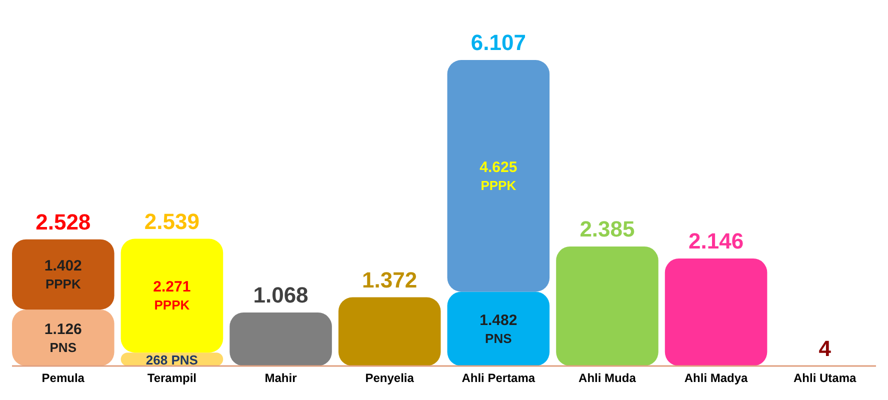  What do you see at coordinates (63, 378) in the screenshot?
I see `x-tick-label: Pemula` at bounding box center [63, 378].